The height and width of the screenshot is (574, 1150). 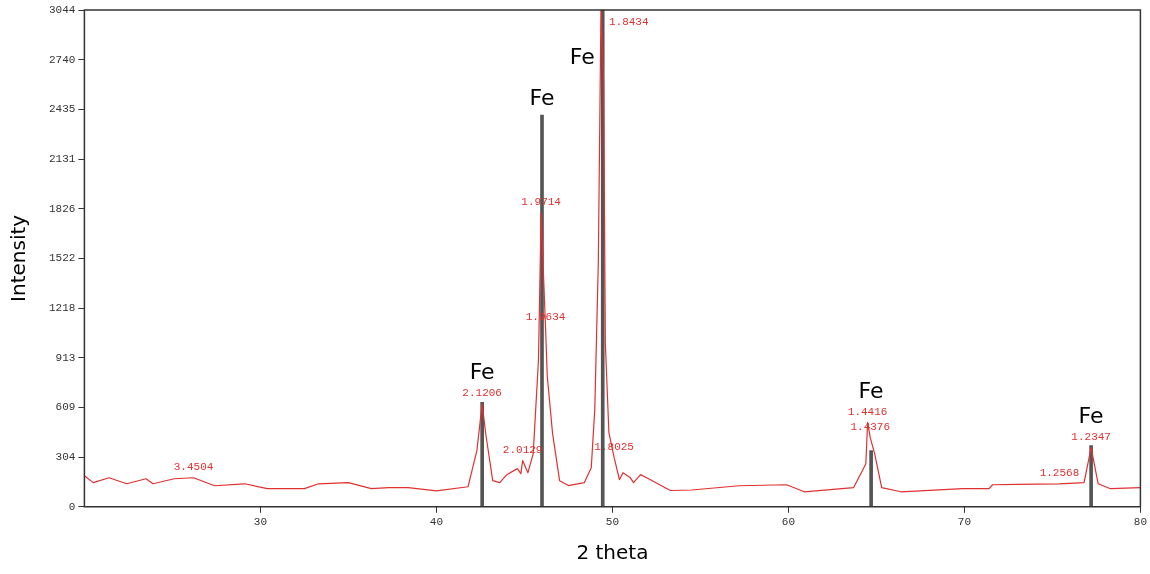 What do you see at coordinates (65, 407) in the screenshot?
I see `y-tick-label: 609` at bounding box center [65, 407].